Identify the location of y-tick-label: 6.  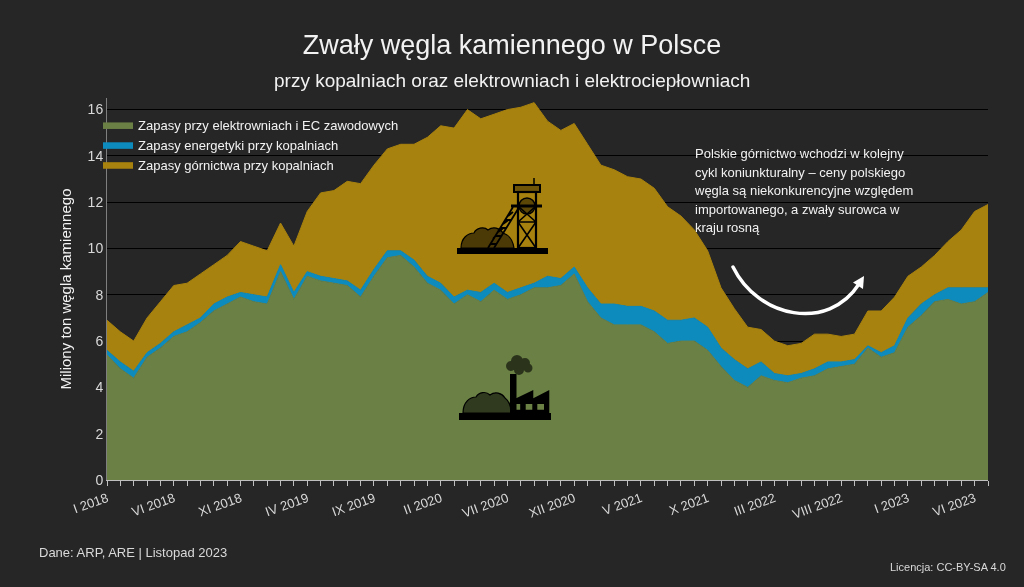
(99, 340).